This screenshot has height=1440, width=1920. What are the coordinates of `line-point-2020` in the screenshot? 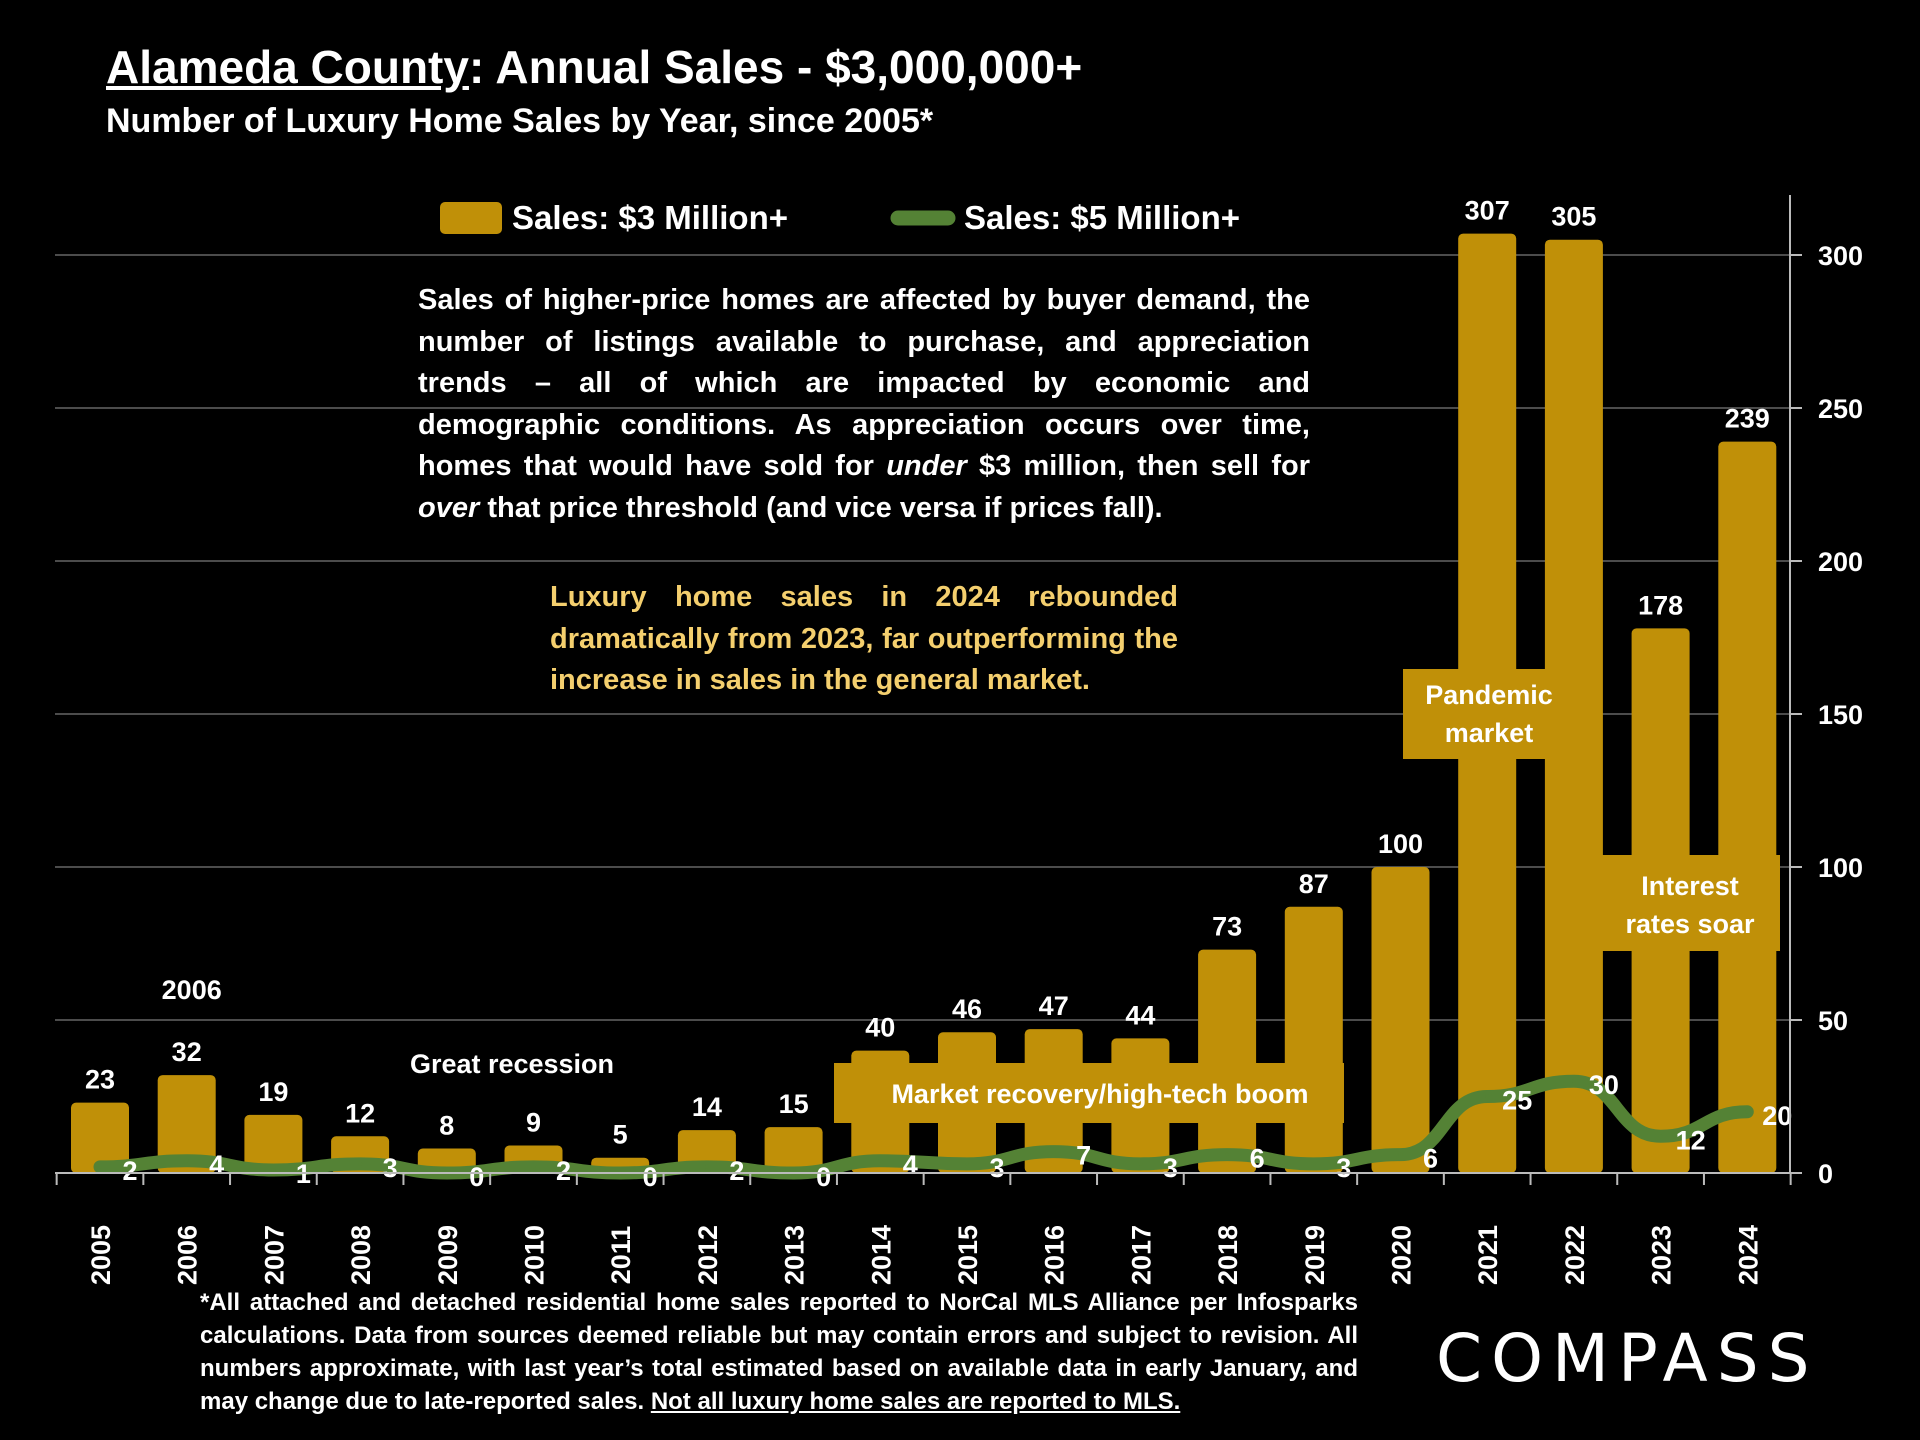 It's located at (1400, 1154).